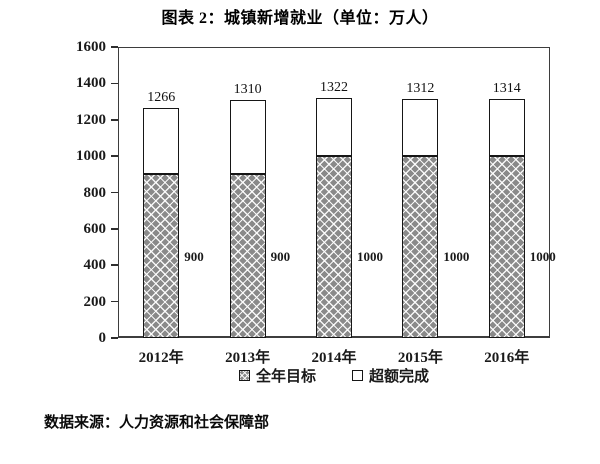  Describe the element at coordinates (91, 47) in the screenshot. I see `y-axis-tick-label: 1600` at that location.